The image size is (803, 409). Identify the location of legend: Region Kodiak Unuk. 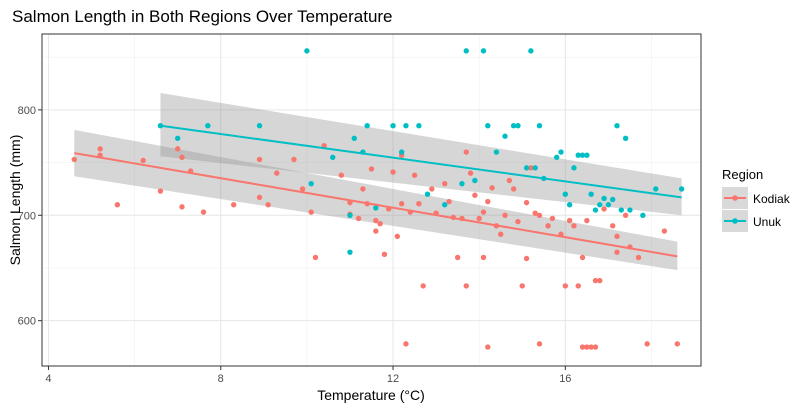
(756, 199).